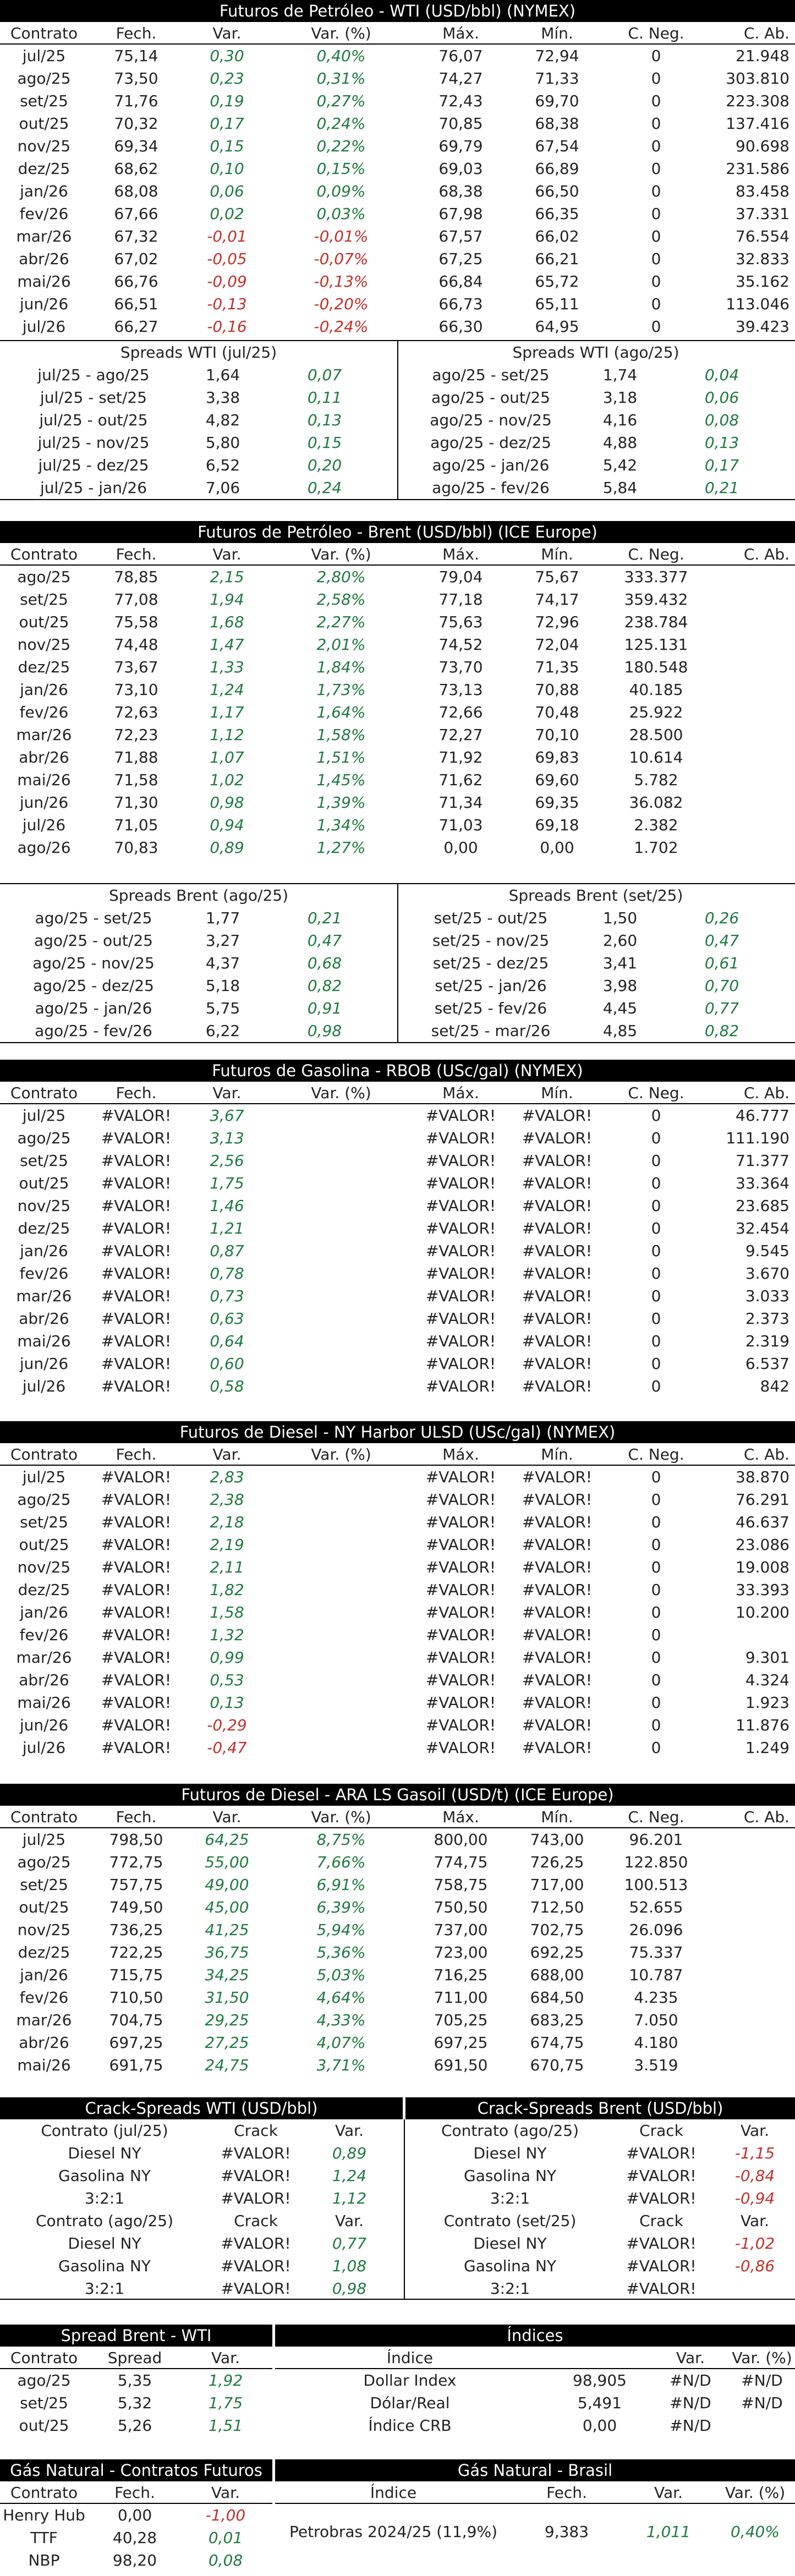 The height and width of the screenshot is (2576, 795). Describe the element at coordinates (620, 1031) in the screenshot. I see `spread-cell: 4,85` at that location.